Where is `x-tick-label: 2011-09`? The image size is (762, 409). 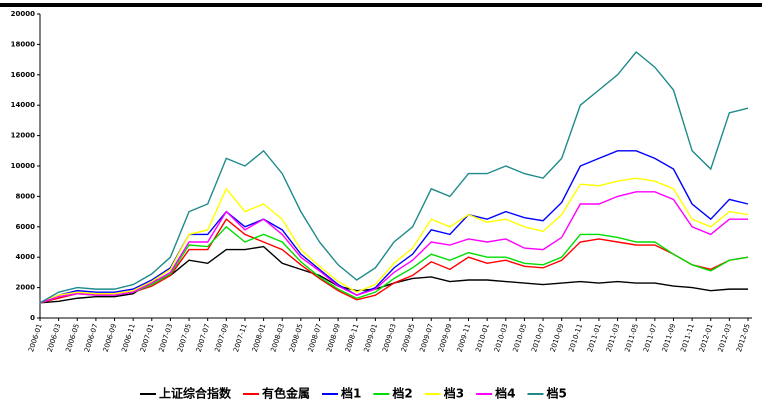
x-tick-label: 2011-09 is located at coordinates (669, 338).